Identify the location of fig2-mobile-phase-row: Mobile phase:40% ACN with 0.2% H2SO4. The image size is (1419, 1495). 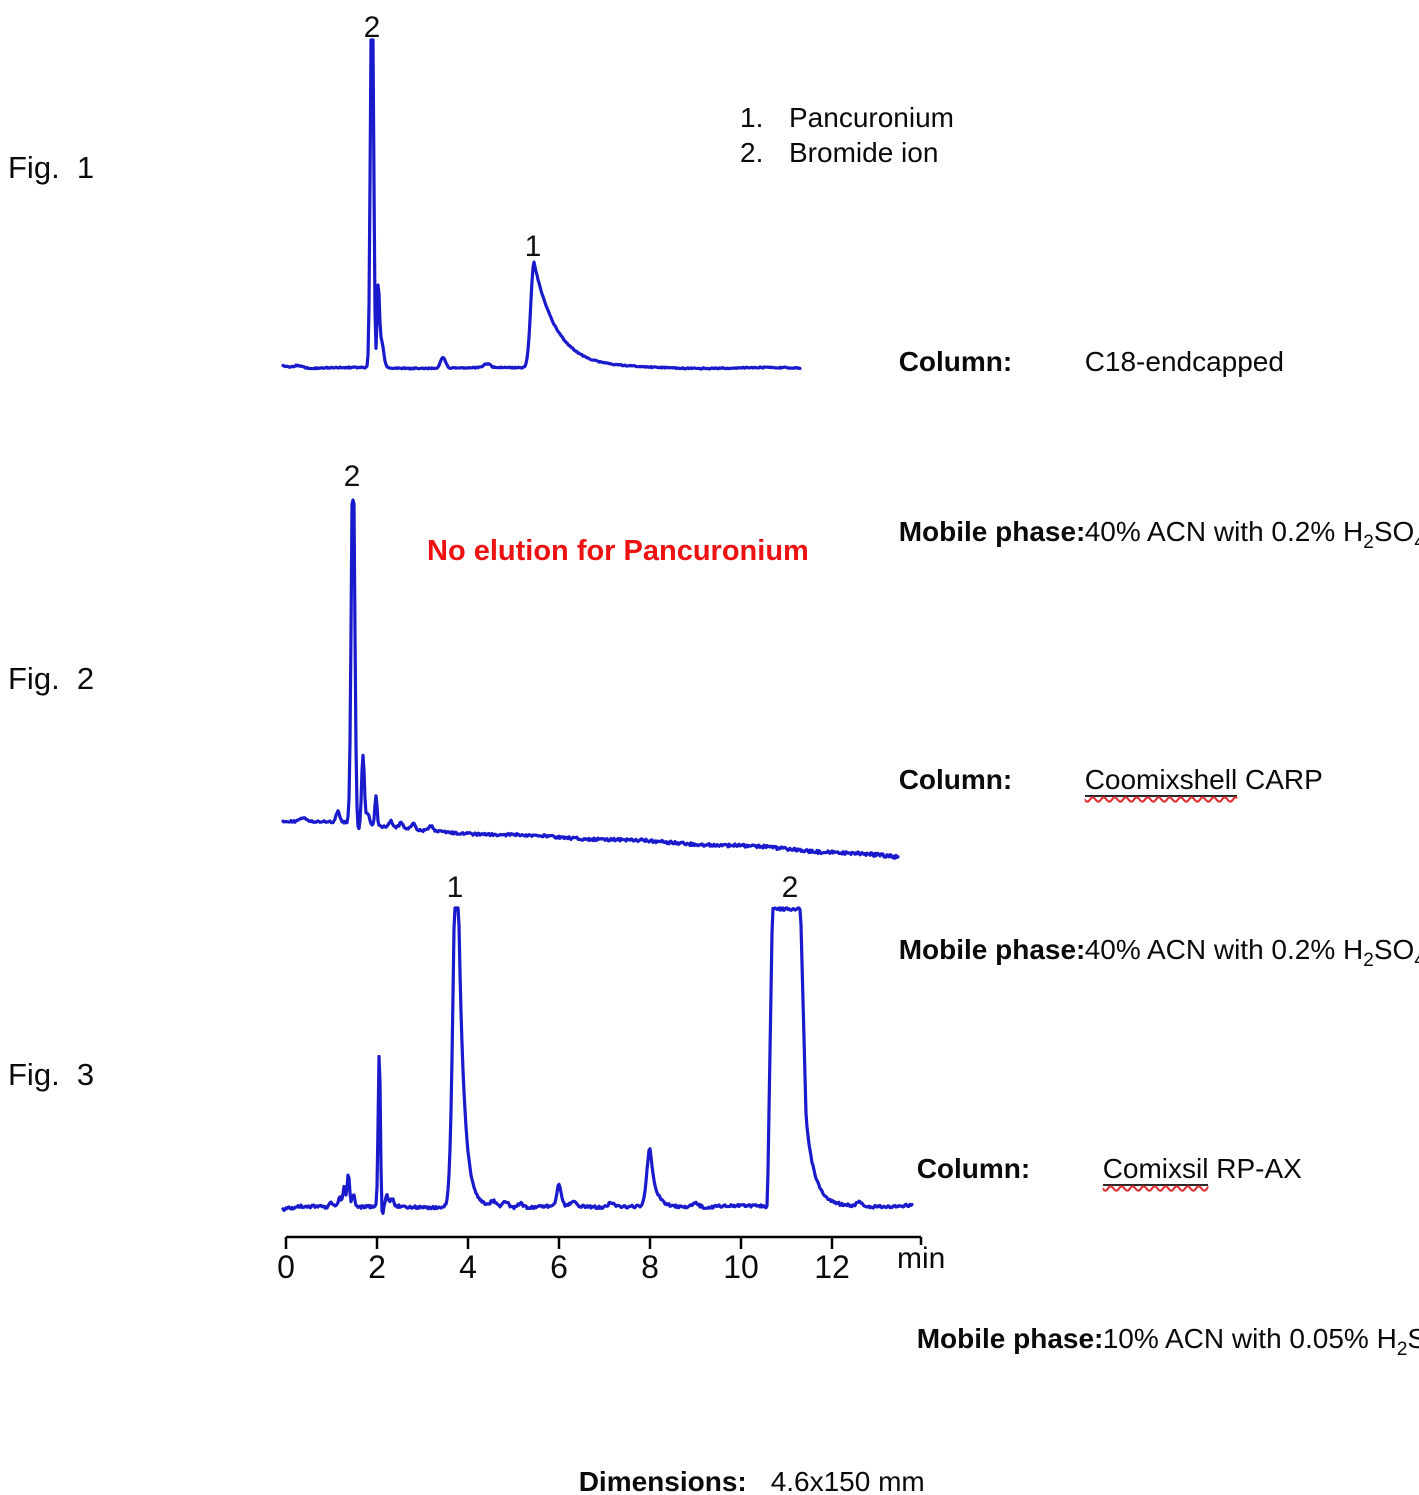
(1135, 955).